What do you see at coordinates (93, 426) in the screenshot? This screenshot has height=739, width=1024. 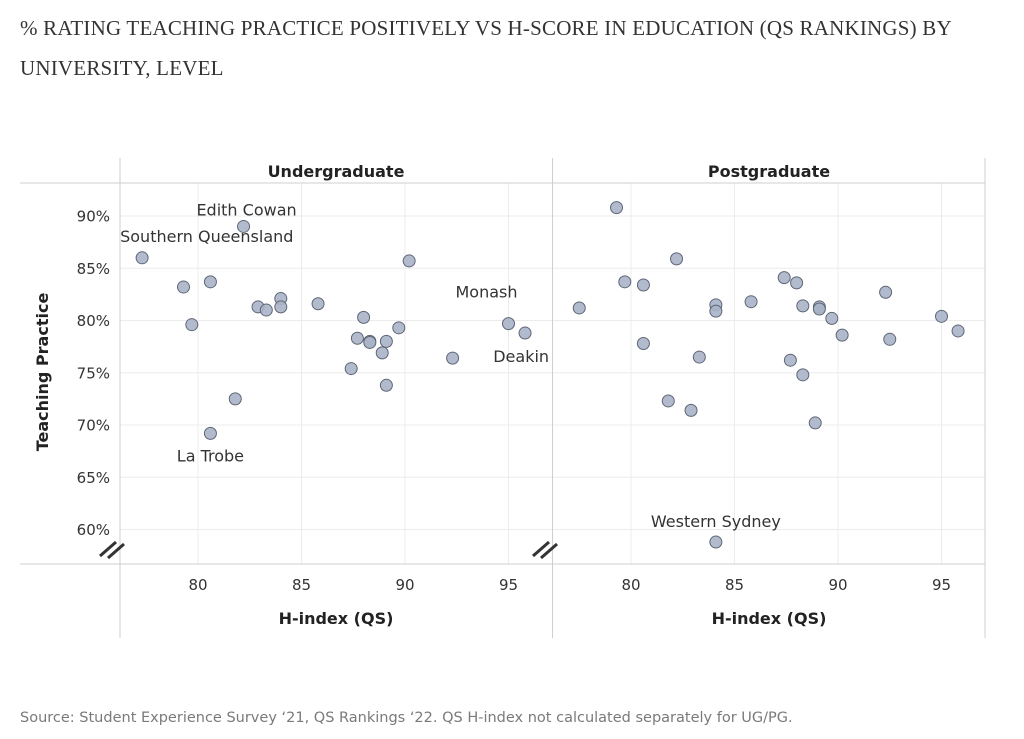 I see `y-tick-label: 70%` at bounding box center [93, 426].